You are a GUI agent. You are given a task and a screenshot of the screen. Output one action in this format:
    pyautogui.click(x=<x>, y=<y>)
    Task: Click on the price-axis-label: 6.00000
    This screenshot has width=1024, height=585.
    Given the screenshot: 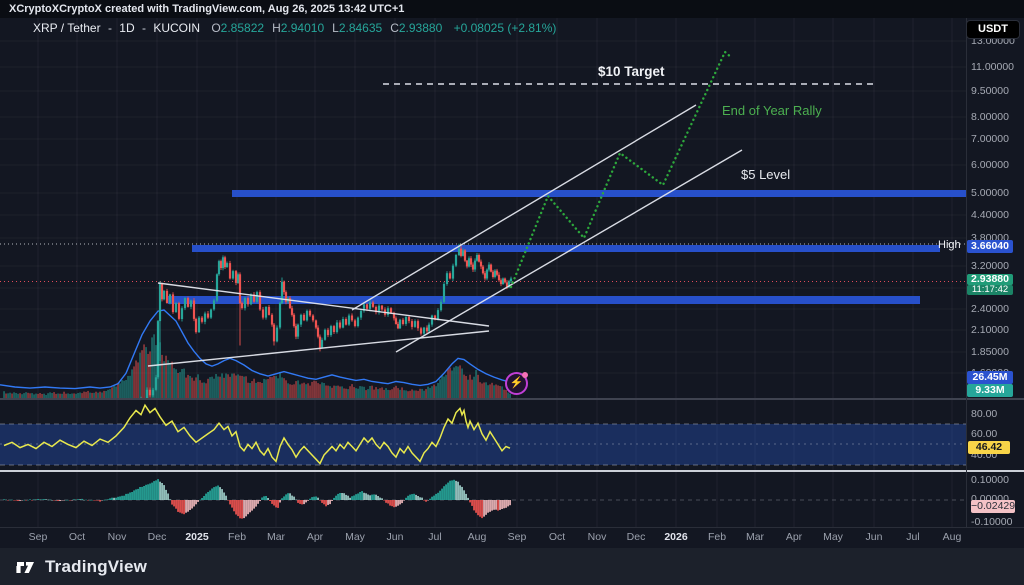 What is the action you would take?
    pyautogui.click(x=990, y=165)
    